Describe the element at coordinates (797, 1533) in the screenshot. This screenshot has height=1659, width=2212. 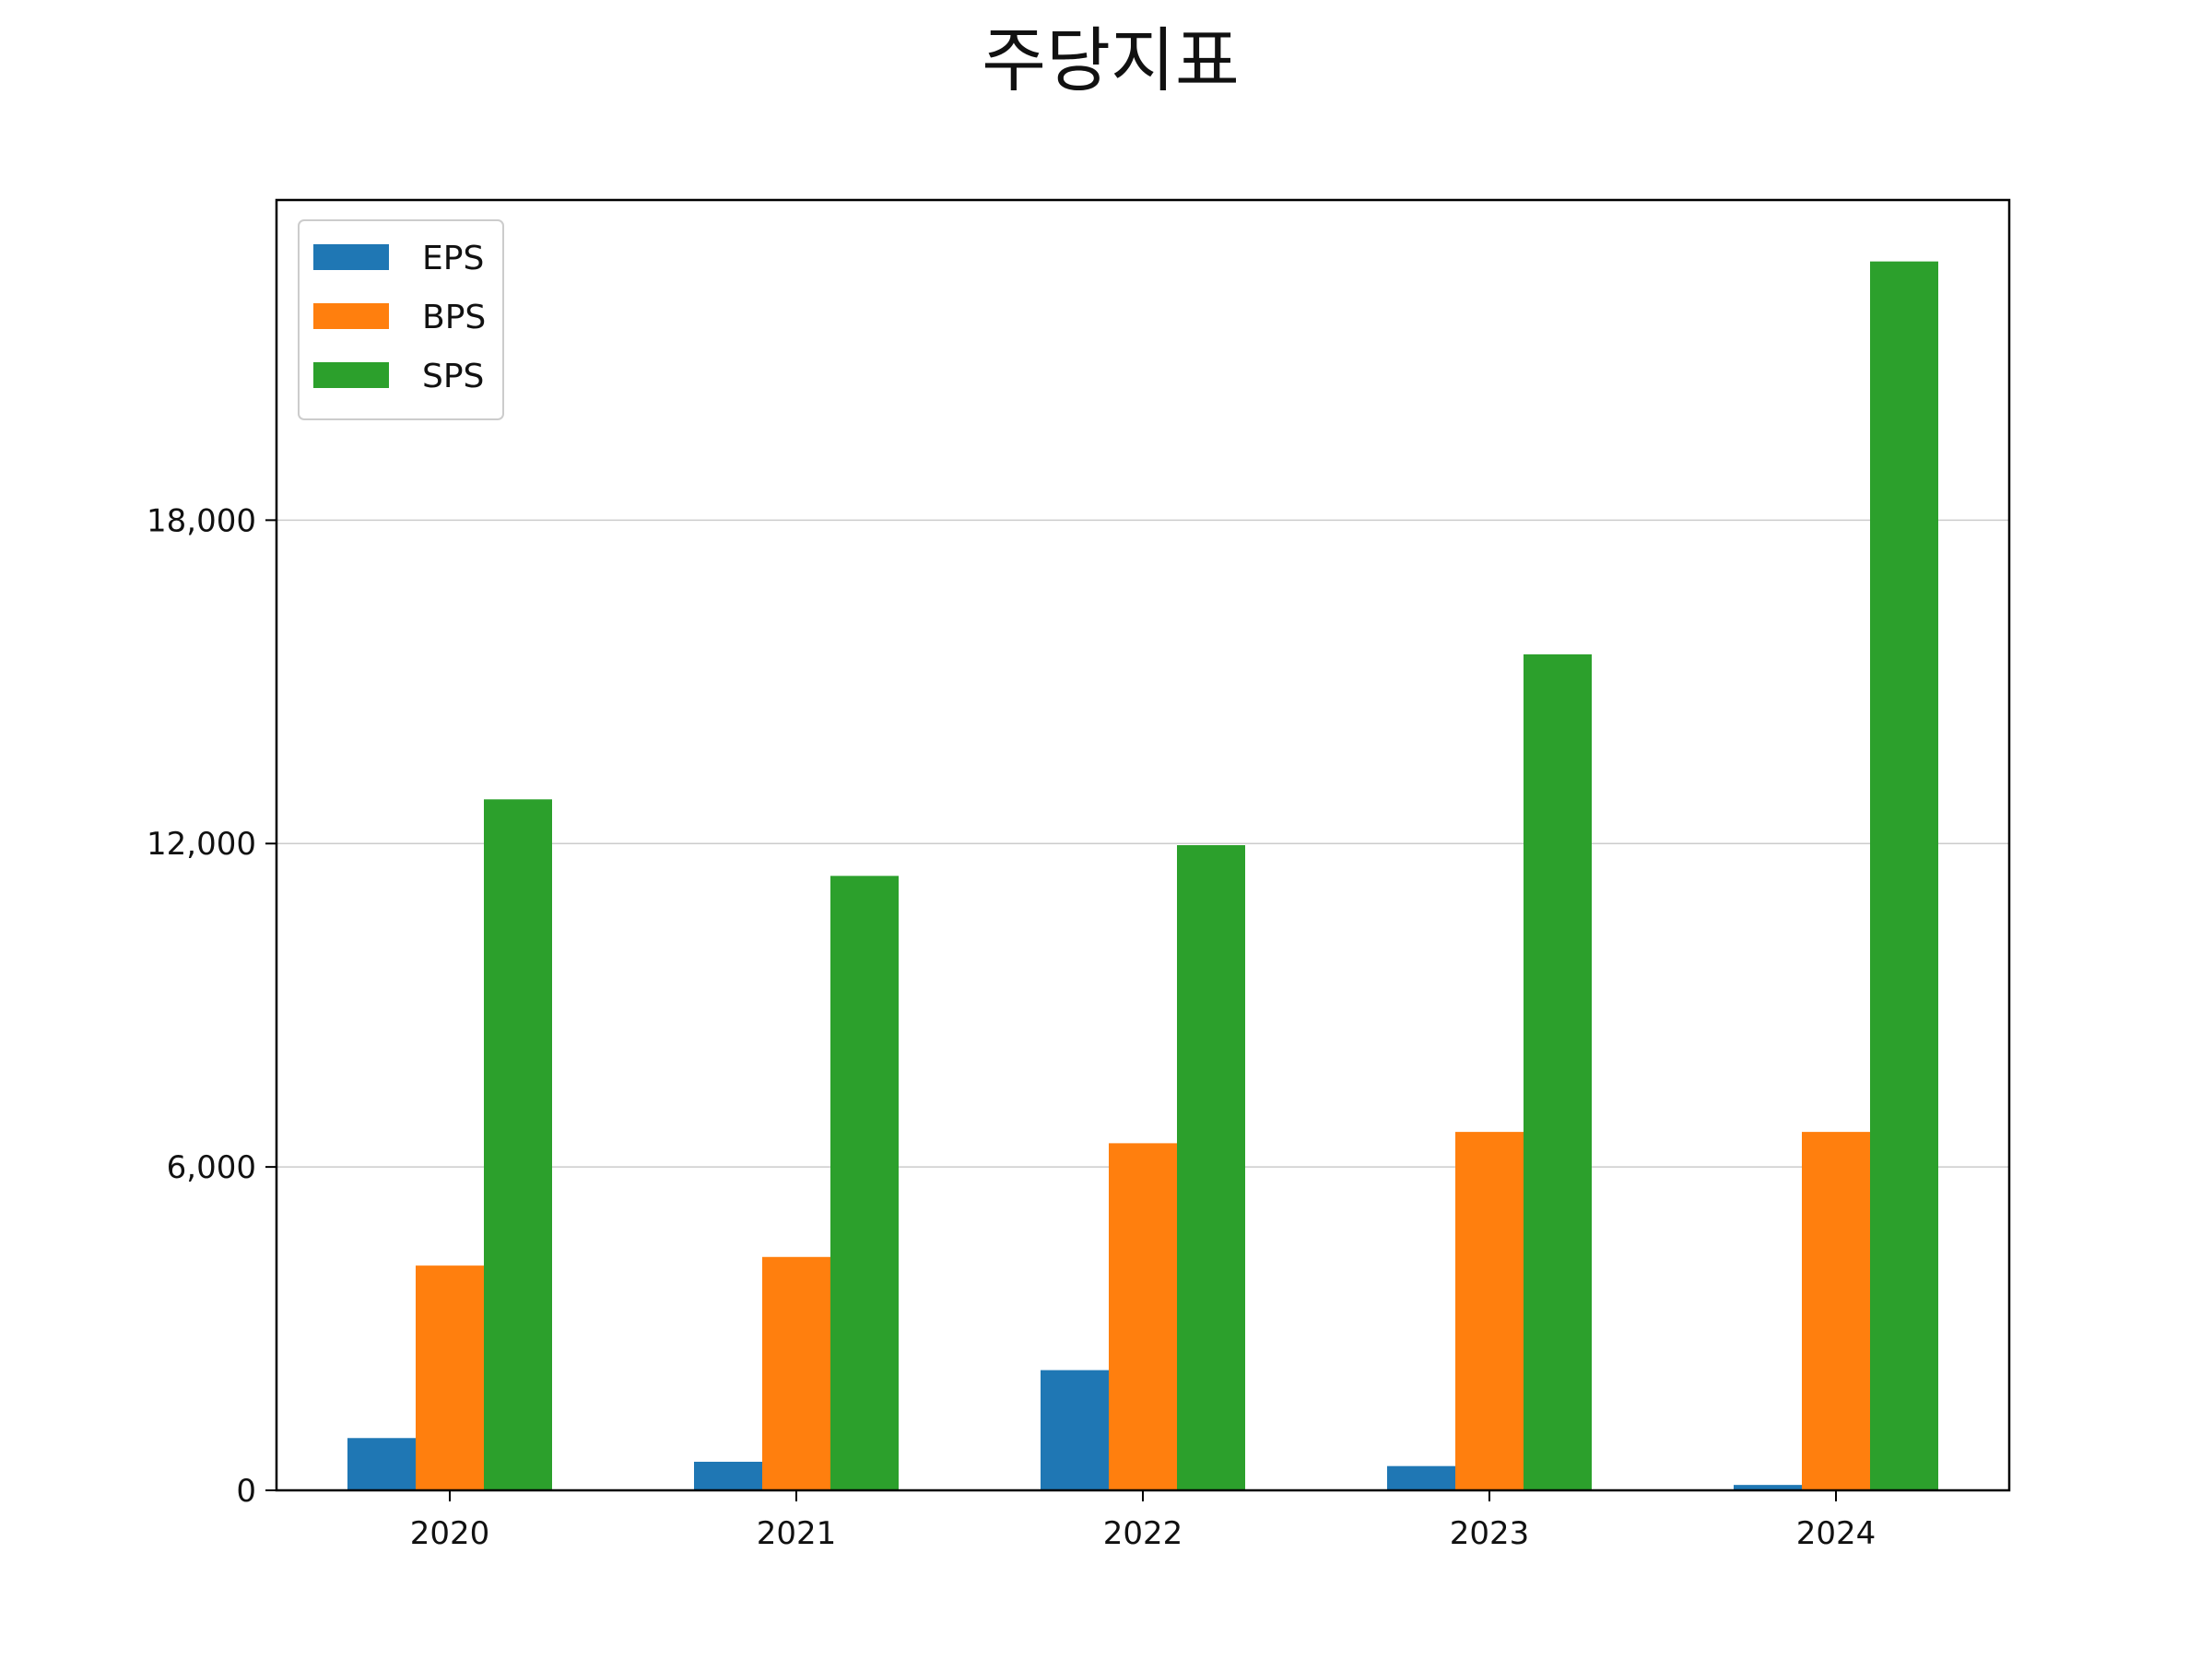
I see `x-tick-label: 2021` at that location.